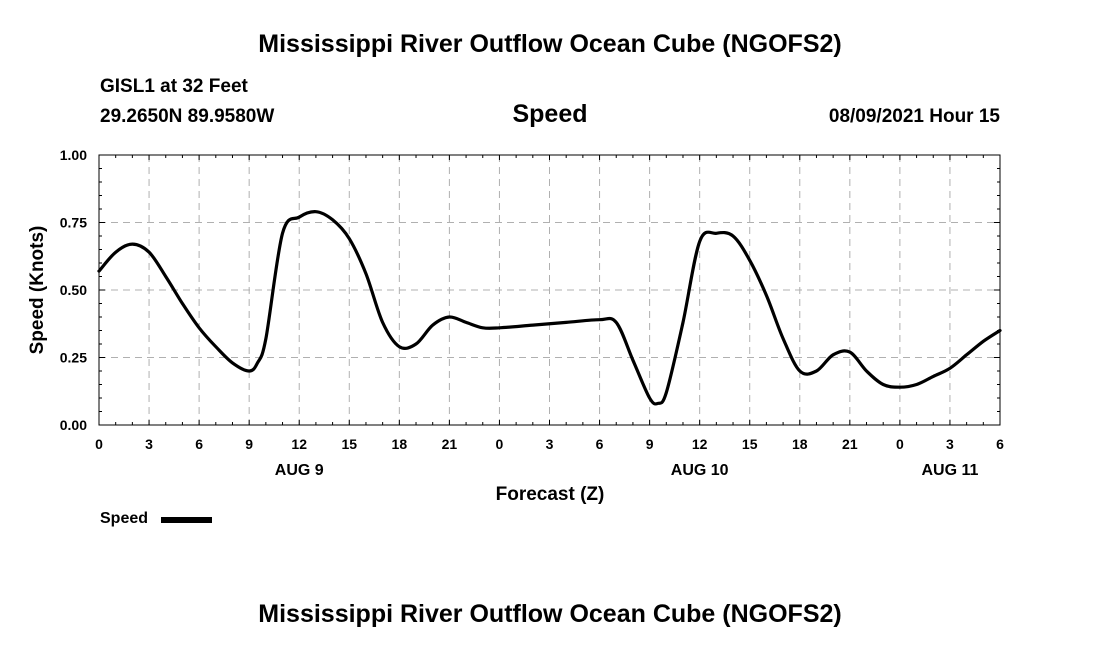  I want to click on datetime-label: 08/09/2021 Hour 15, so click(914, 116).